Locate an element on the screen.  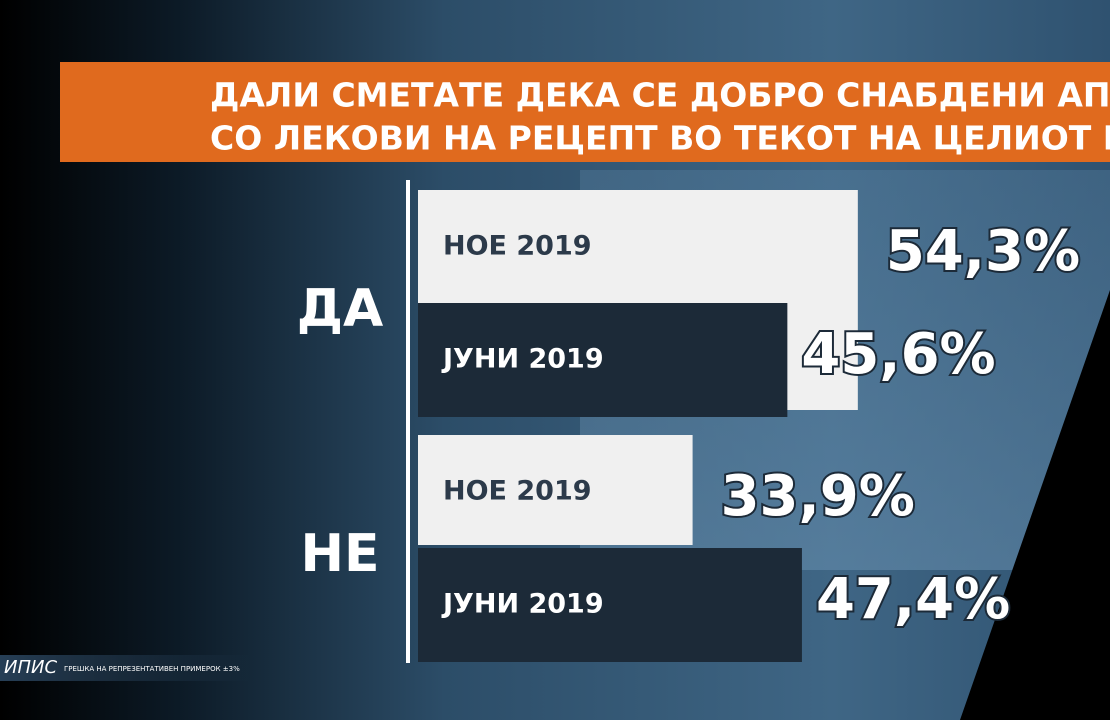
value-label: 54,3% is located at coordinates (983, 251).